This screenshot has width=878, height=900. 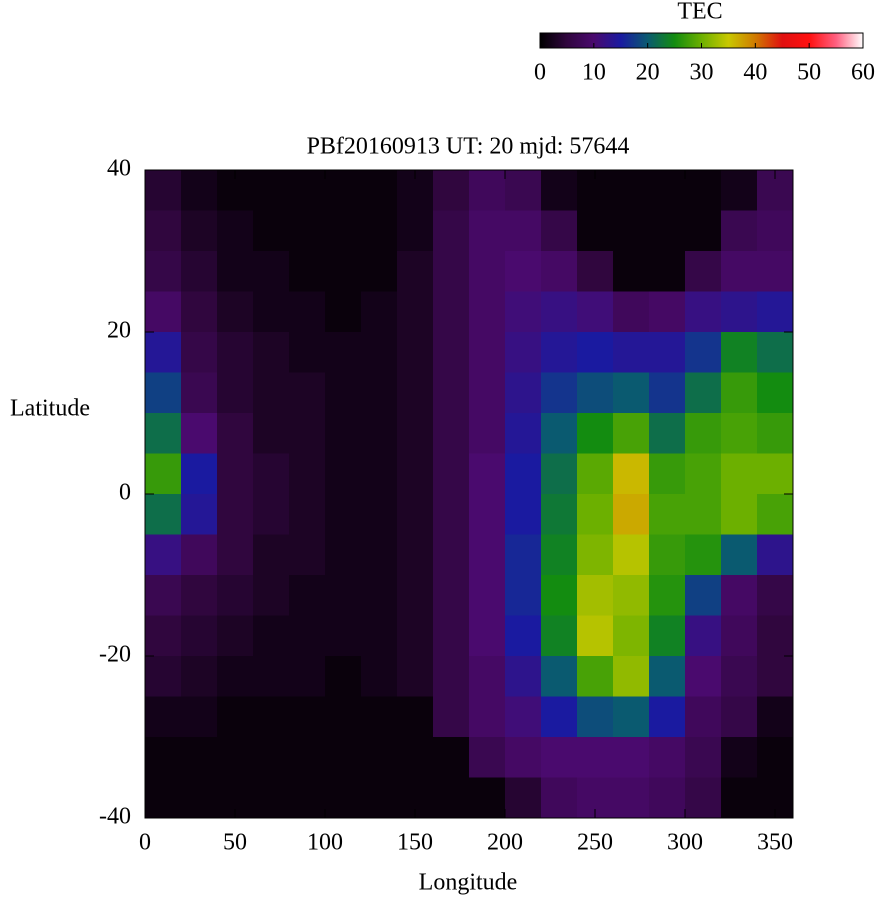 What do you see at coordinates (595, 843) in the screenshot?
I see `x-tick-label: 250` at bounding box center [595, 843].